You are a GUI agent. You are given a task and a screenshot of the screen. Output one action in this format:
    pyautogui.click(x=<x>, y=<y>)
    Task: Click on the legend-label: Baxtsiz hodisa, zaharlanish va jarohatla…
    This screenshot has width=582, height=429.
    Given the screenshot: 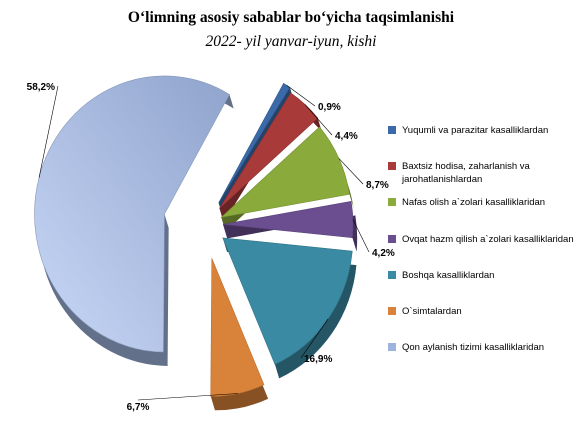 What is the action you would take?
    pyautogui.click(x=466, y=173)
    